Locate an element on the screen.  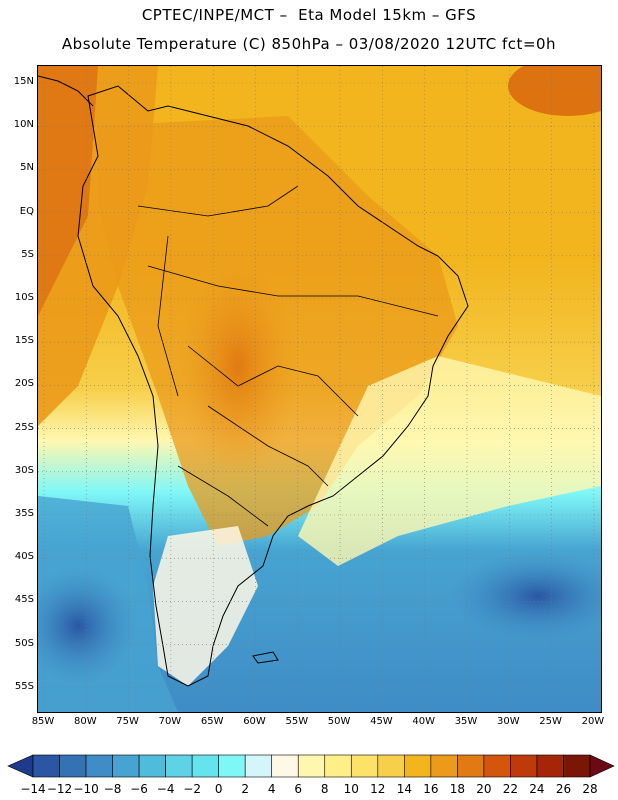
latitude-label: 15N is located at coordinates (23, 81).